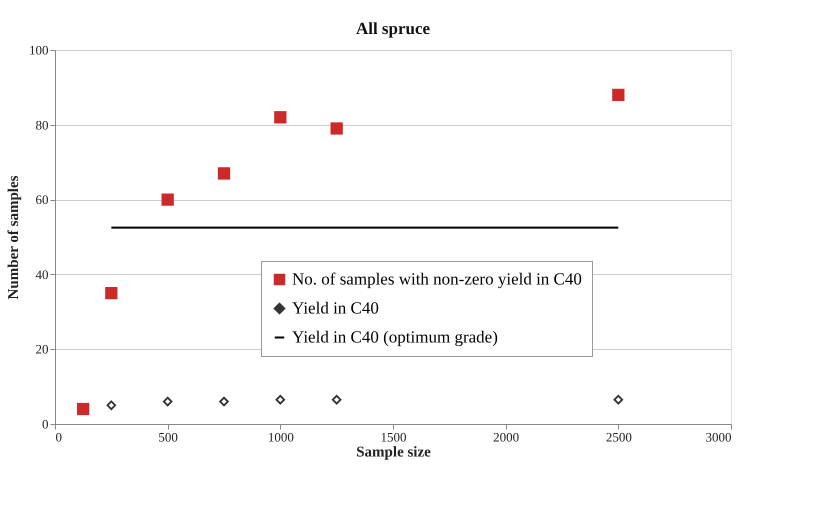  What do you see at coordinates (168, 437) in the screenshot?
I see `x-tick-label: 500` at bounding box center [168, 437].